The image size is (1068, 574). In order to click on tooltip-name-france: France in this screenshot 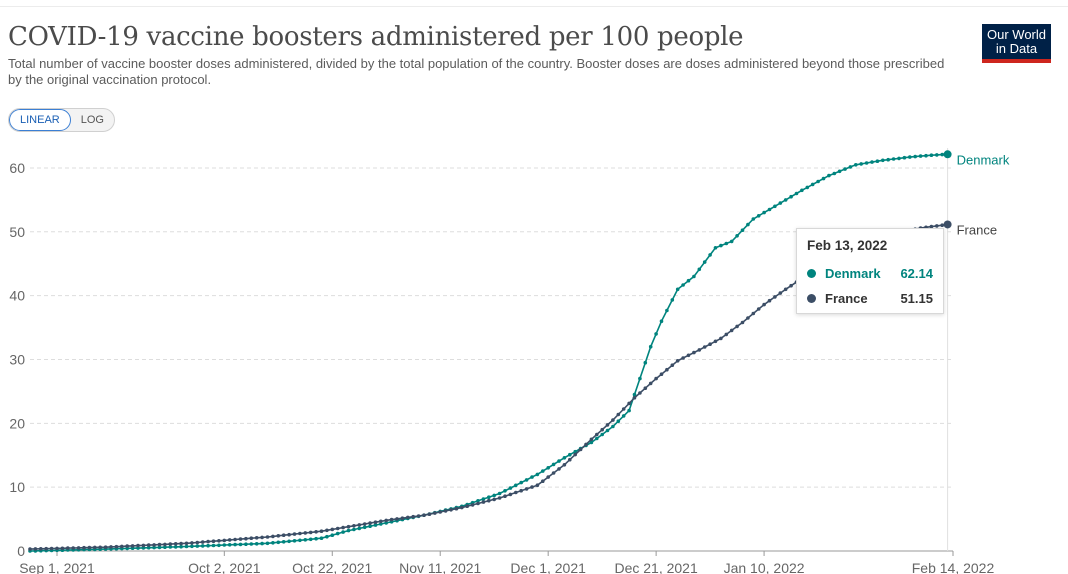, I will do `click(846, 298)`.